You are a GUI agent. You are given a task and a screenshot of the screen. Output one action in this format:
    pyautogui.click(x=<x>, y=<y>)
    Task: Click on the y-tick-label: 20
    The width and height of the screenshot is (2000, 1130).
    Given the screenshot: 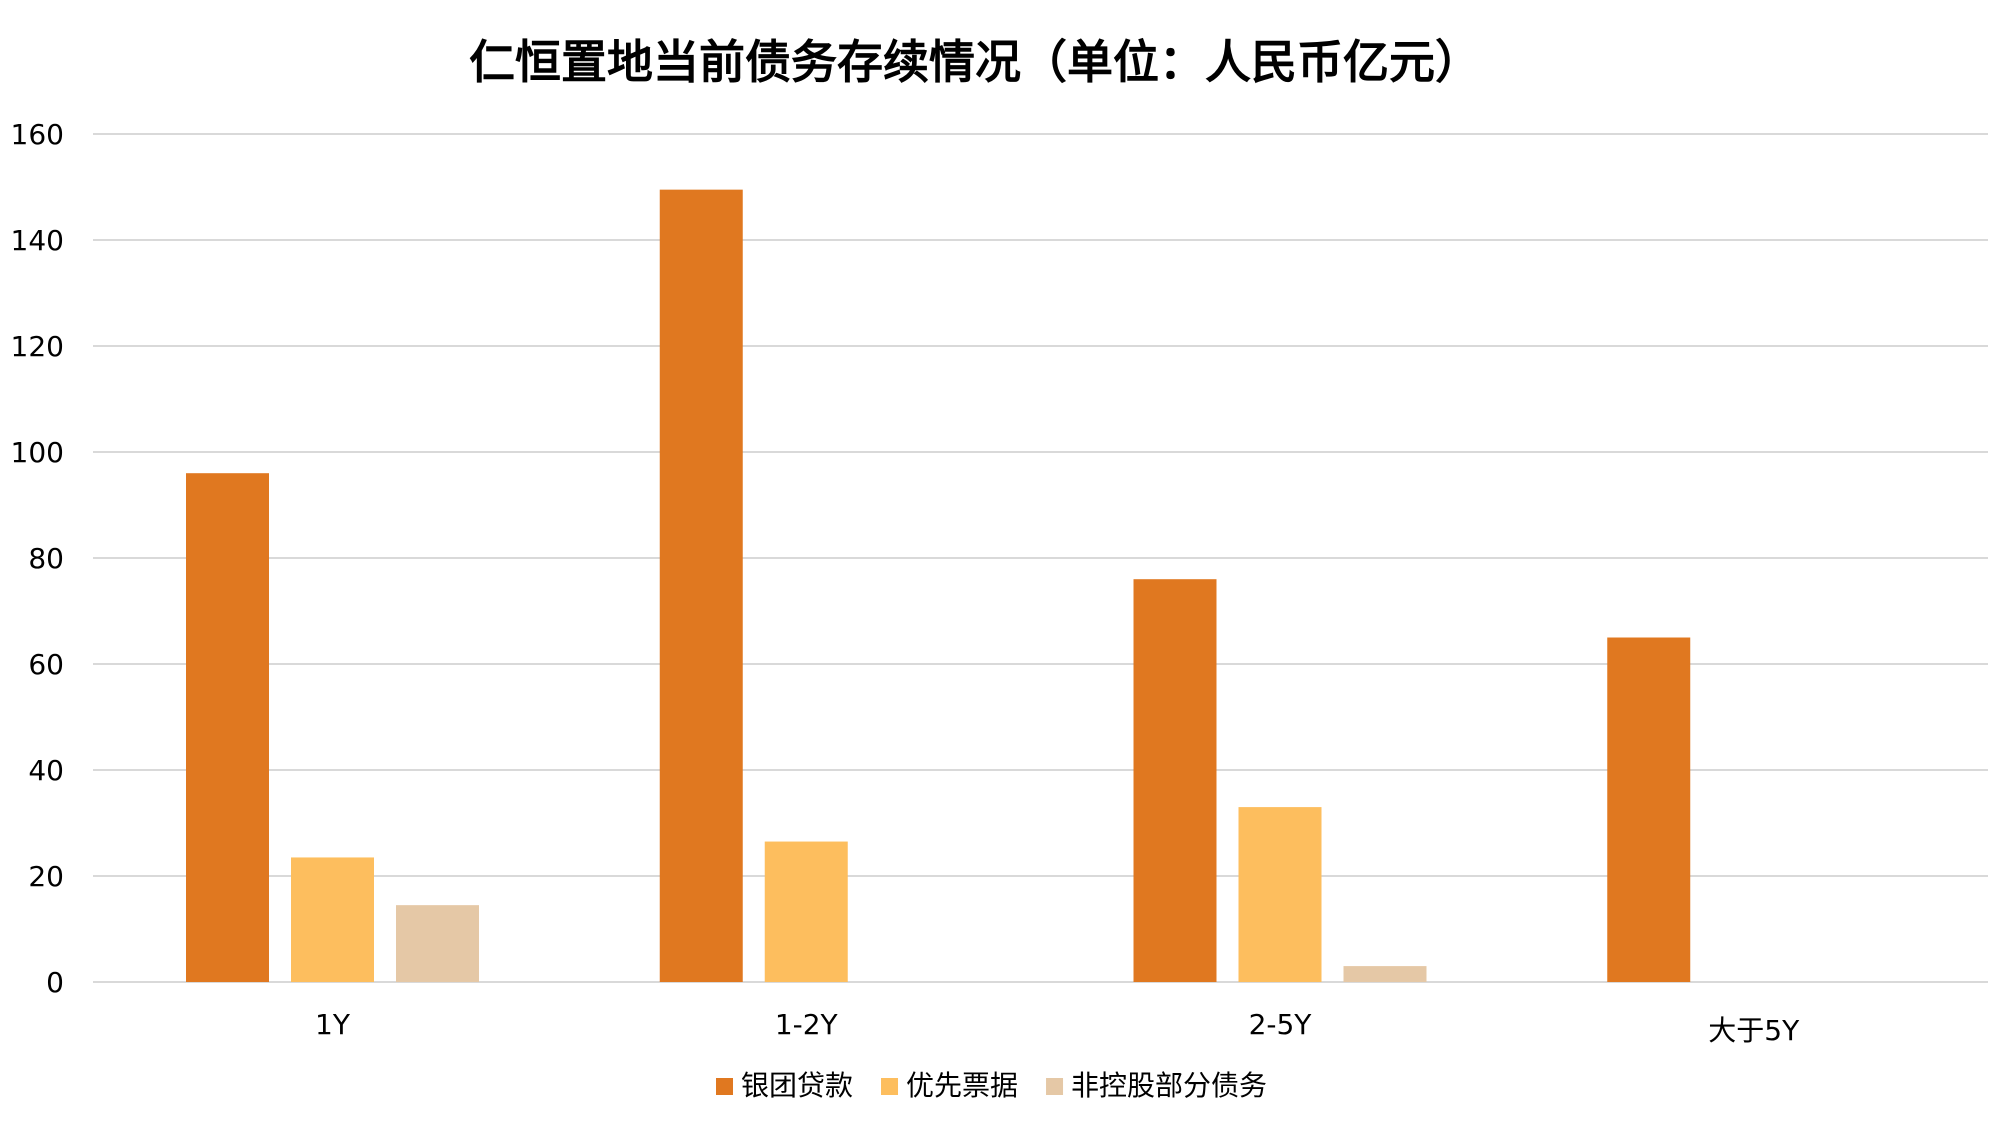 What is the action you would take?
    pyautogui.click(x=46, y=876)
    